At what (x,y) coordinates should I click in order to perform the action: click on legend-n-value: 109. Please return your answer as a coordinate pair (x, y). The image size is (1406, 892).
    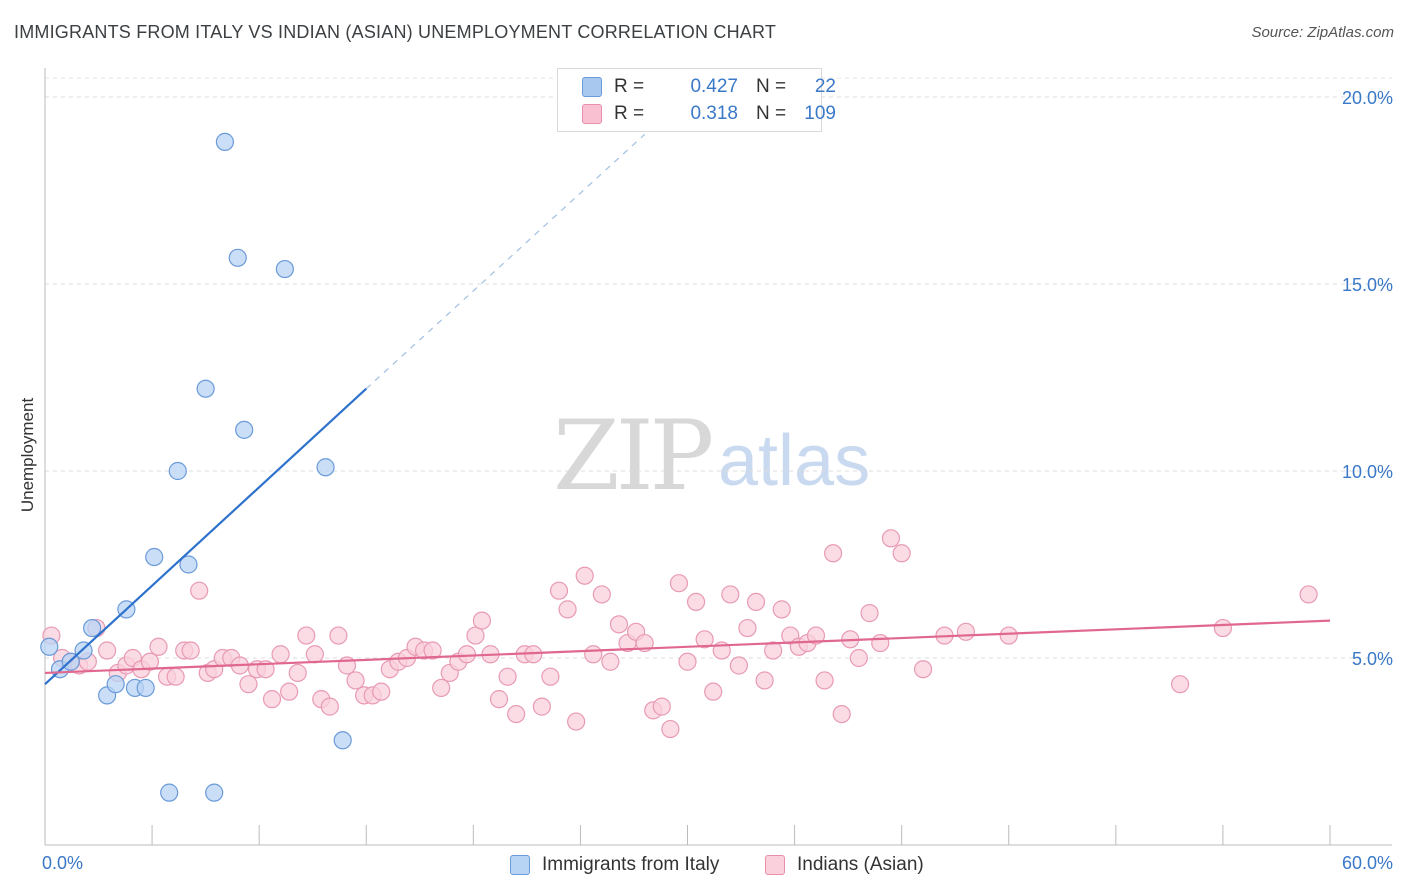
    Looking at the image, I should click on (820, 113).